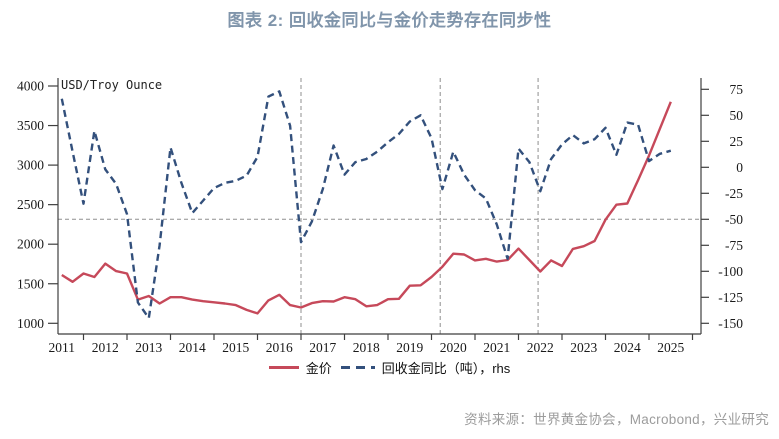 This screenshot has width=779, height=439. I want to click on legend-label-recycled-gold: 回收金同比（吨），rhs, so click(446, 368).